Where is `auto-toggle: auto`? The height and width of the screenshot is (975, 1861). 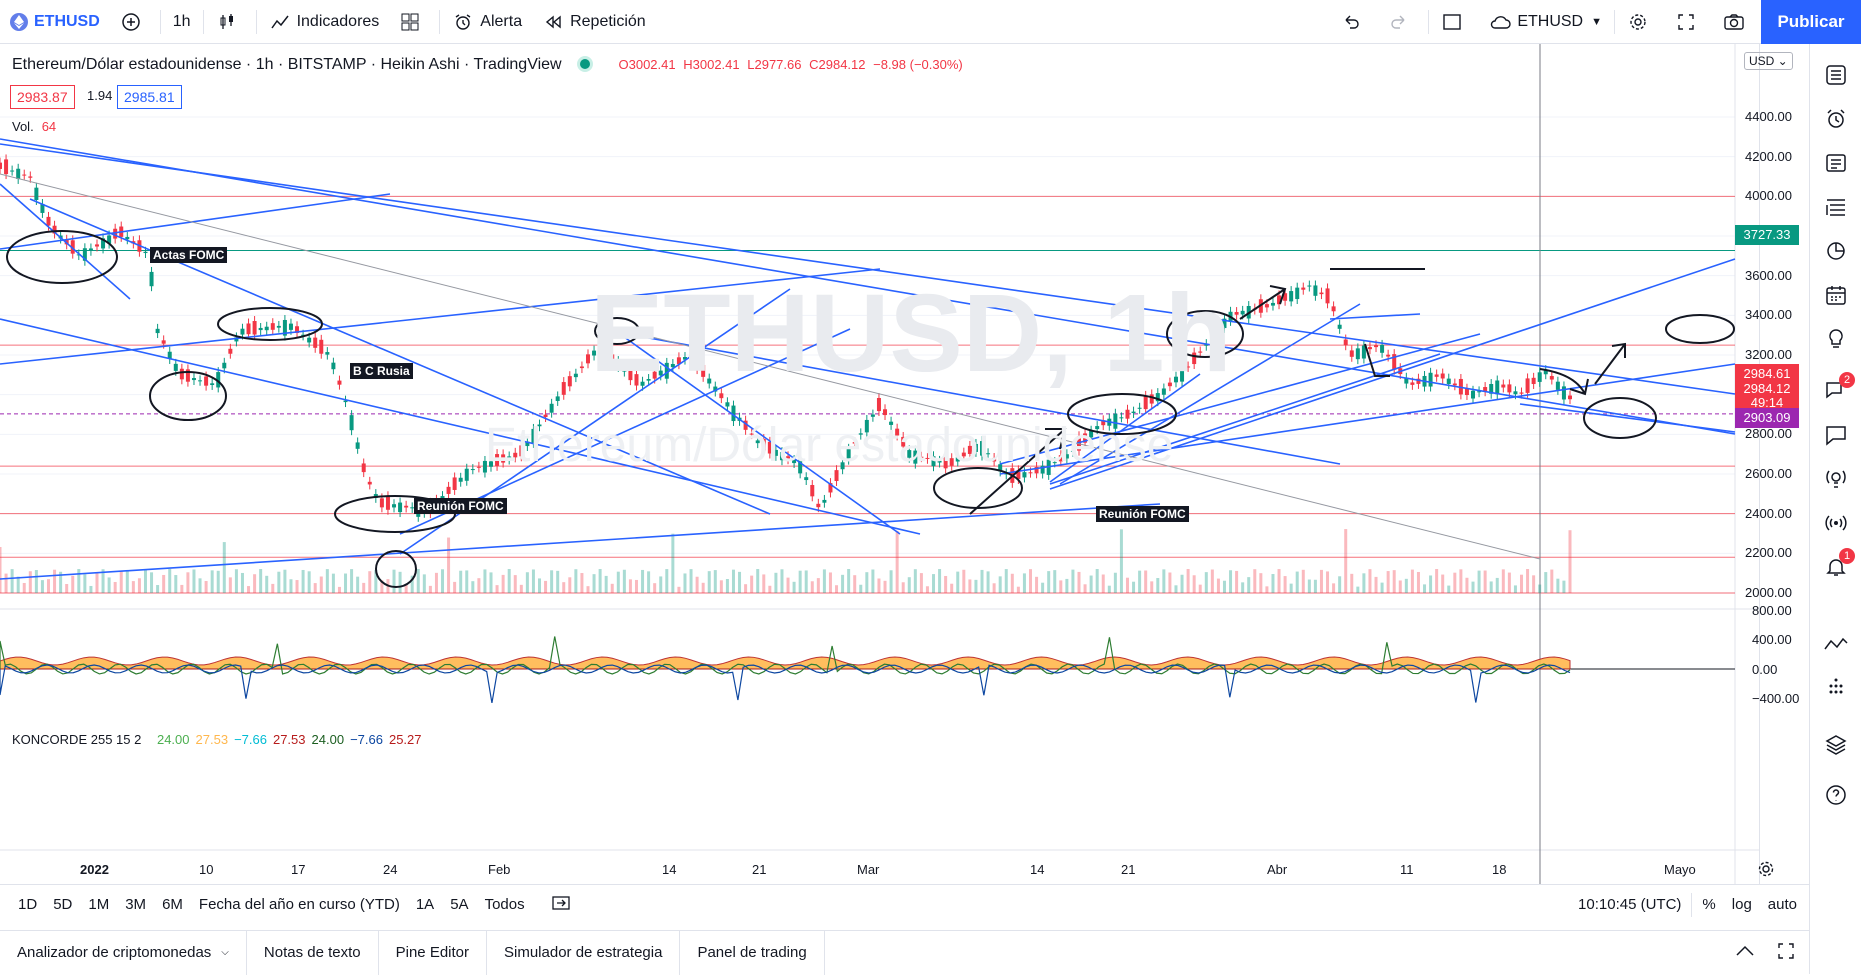
auto-toggle: auto is located at coordinates (1782, 904).